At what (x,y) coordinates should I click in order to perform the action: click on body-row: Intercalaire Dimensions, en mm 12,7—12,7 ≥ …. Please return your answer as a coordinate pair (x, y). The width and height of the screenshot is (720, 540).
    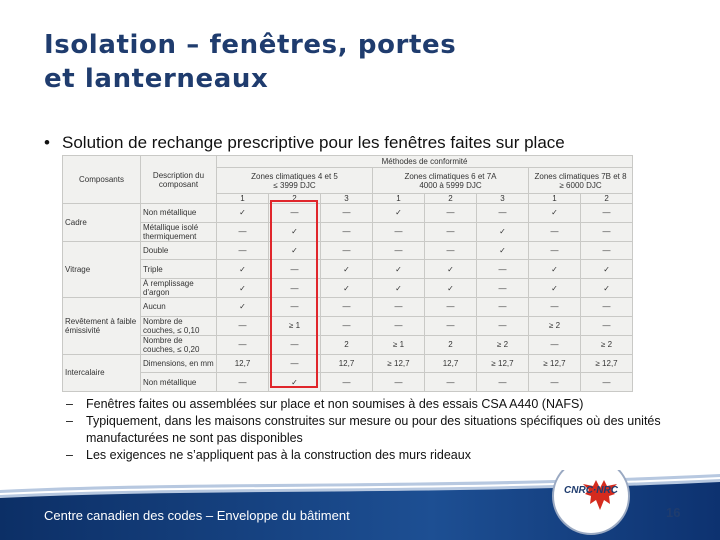
    Looking at the image, I should click on (348, 373).